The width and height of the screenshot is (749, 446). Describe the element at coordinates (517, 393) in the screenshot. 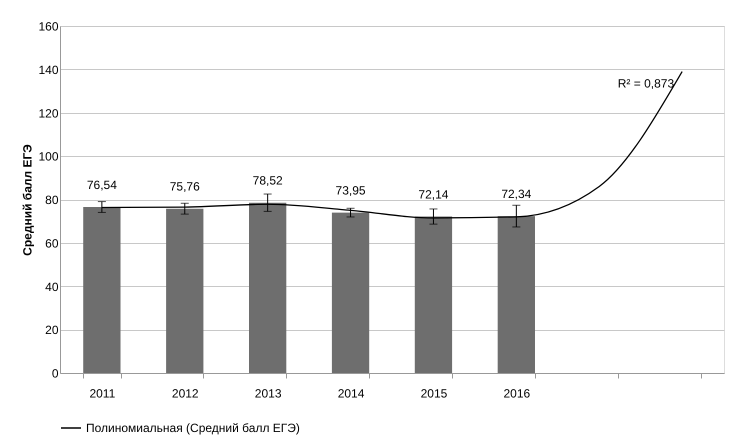

I see `x-tick-label: 2016` at that location.